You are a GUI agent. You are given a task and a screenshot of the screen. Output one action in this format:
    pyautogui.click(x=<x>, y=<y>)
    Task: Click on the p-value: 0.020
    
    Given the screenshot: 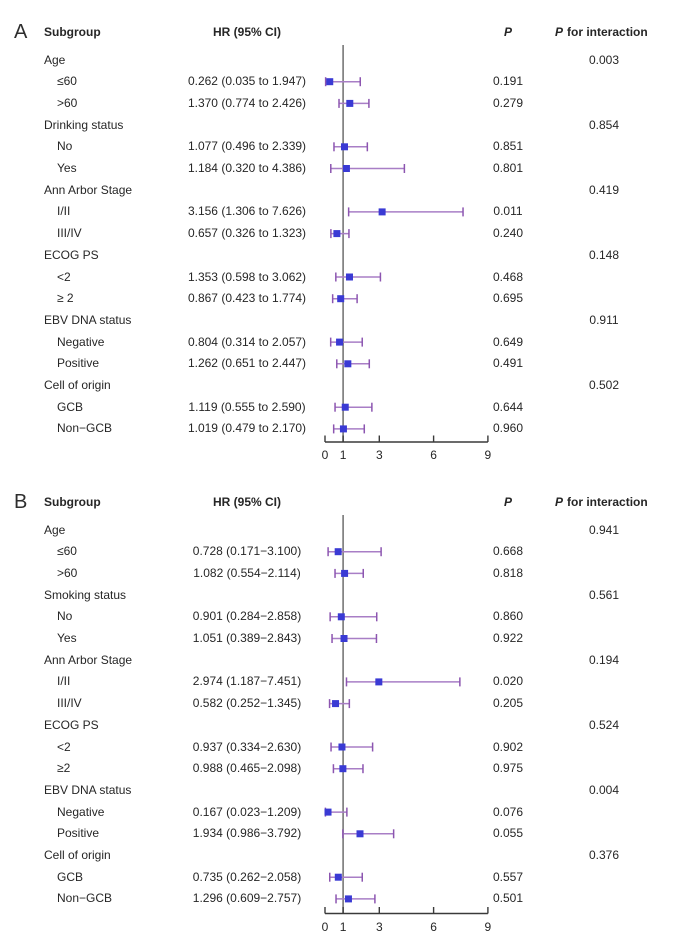 What is the action you would take?
    pyautogui.click(x=508, y=681)
    